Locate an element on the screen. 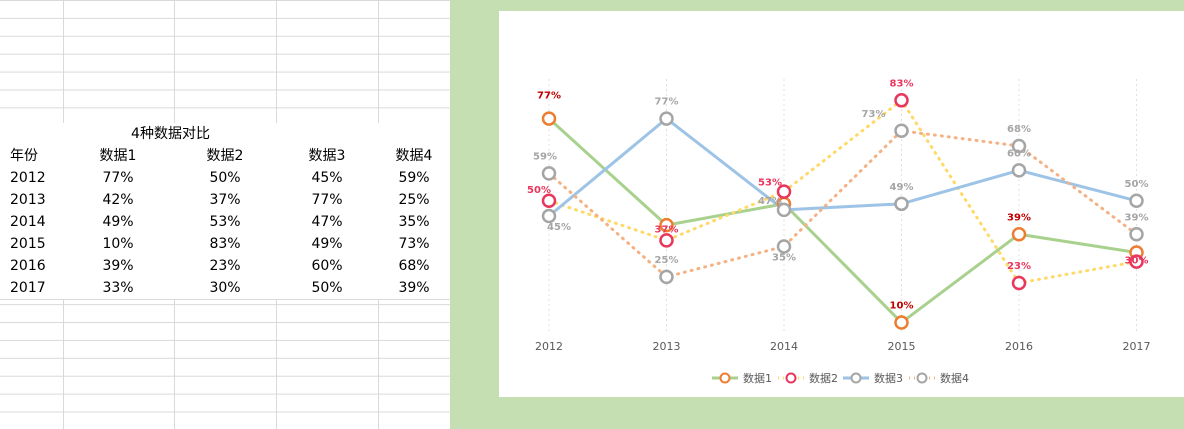  table-cell: 45% is located at coordinates (327, 178).